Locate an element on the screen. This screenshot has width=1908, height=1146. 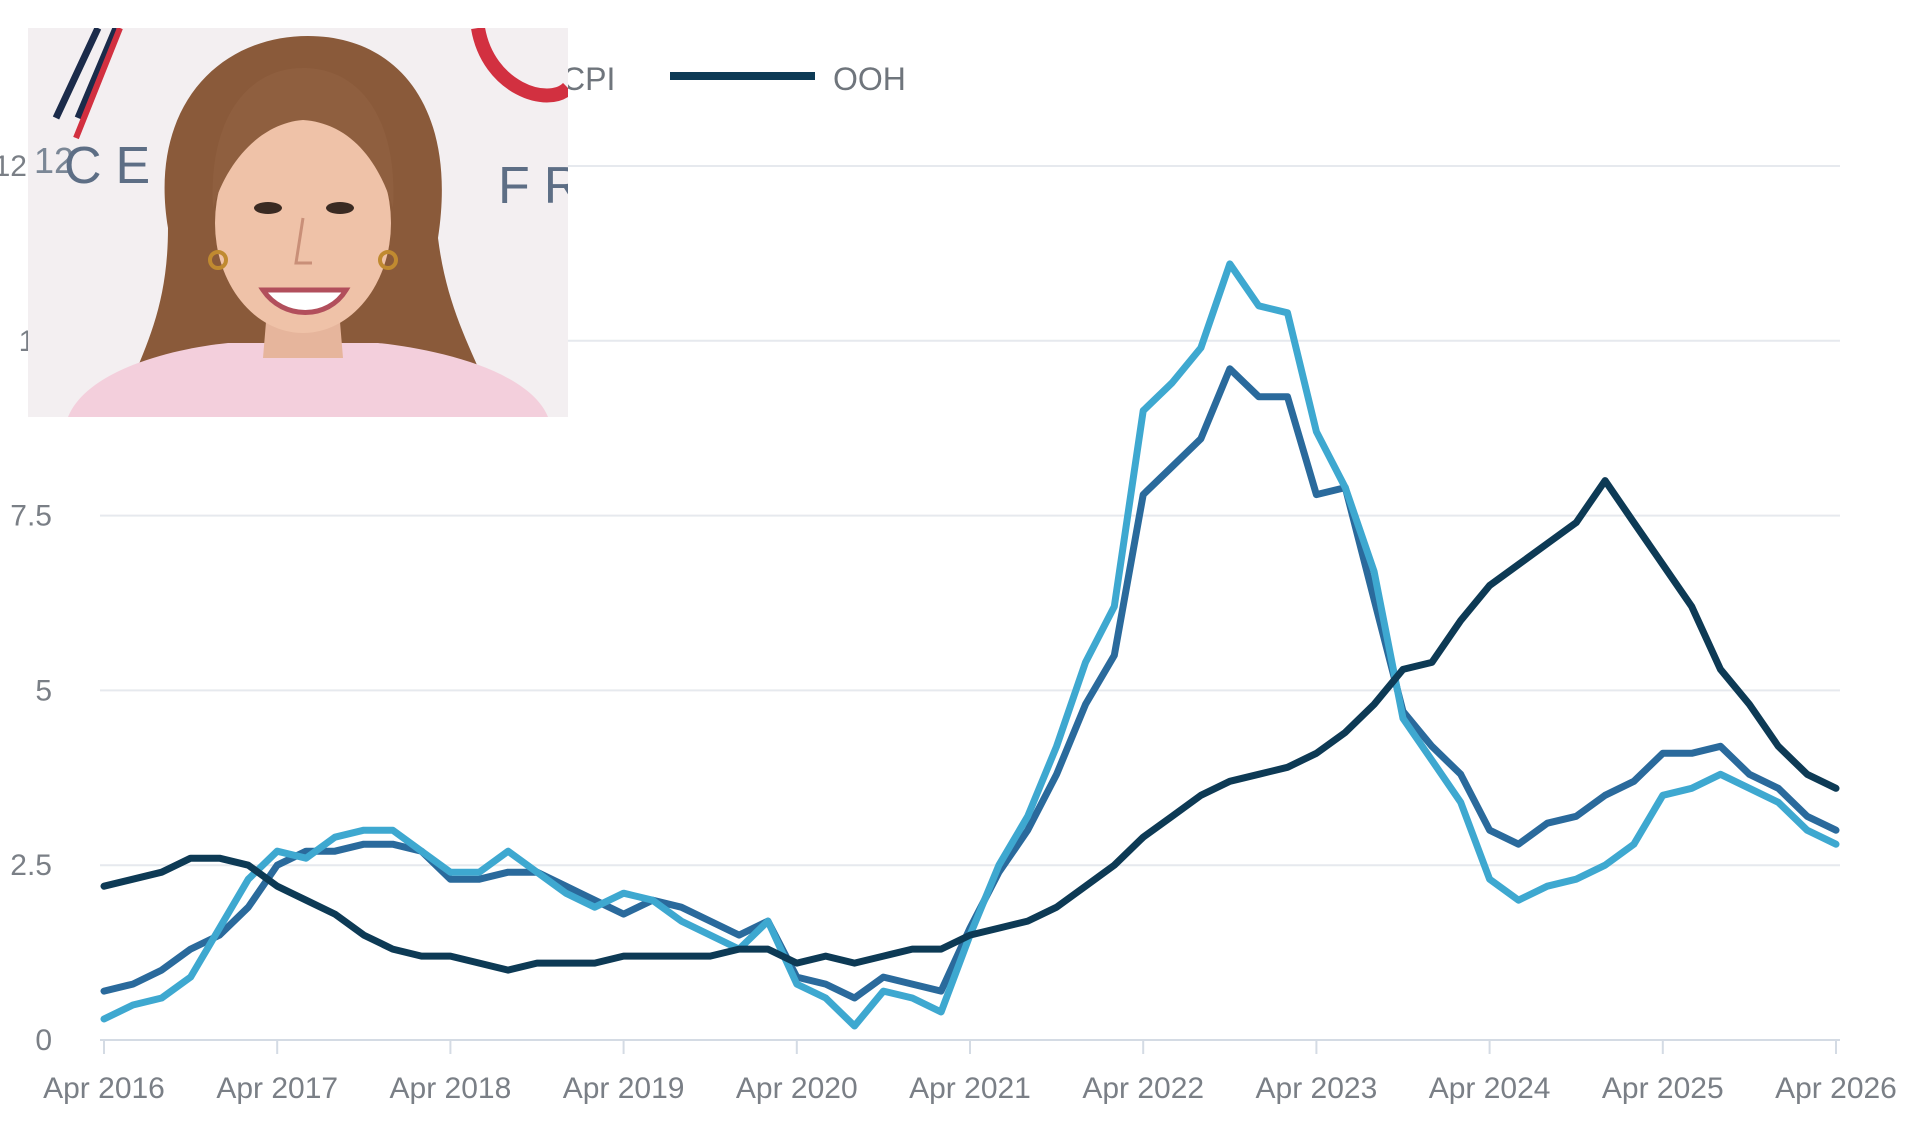
legend-label-ooh: OOH is located at coordinates (869, 79).